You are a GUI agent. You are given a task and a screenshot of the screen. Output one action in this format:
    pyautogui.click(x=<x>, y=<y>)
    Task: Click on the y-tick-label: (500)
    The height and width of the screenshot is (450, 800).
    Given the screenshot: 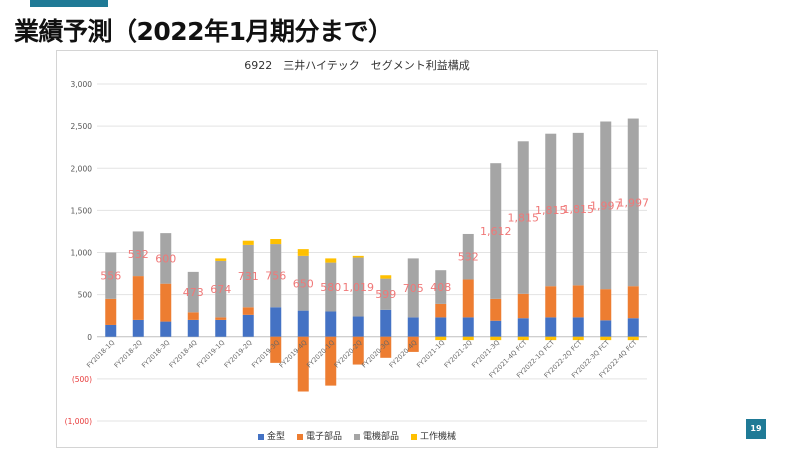 What is the action you would take?
    pyautogui.click(x=82, y=379)
    